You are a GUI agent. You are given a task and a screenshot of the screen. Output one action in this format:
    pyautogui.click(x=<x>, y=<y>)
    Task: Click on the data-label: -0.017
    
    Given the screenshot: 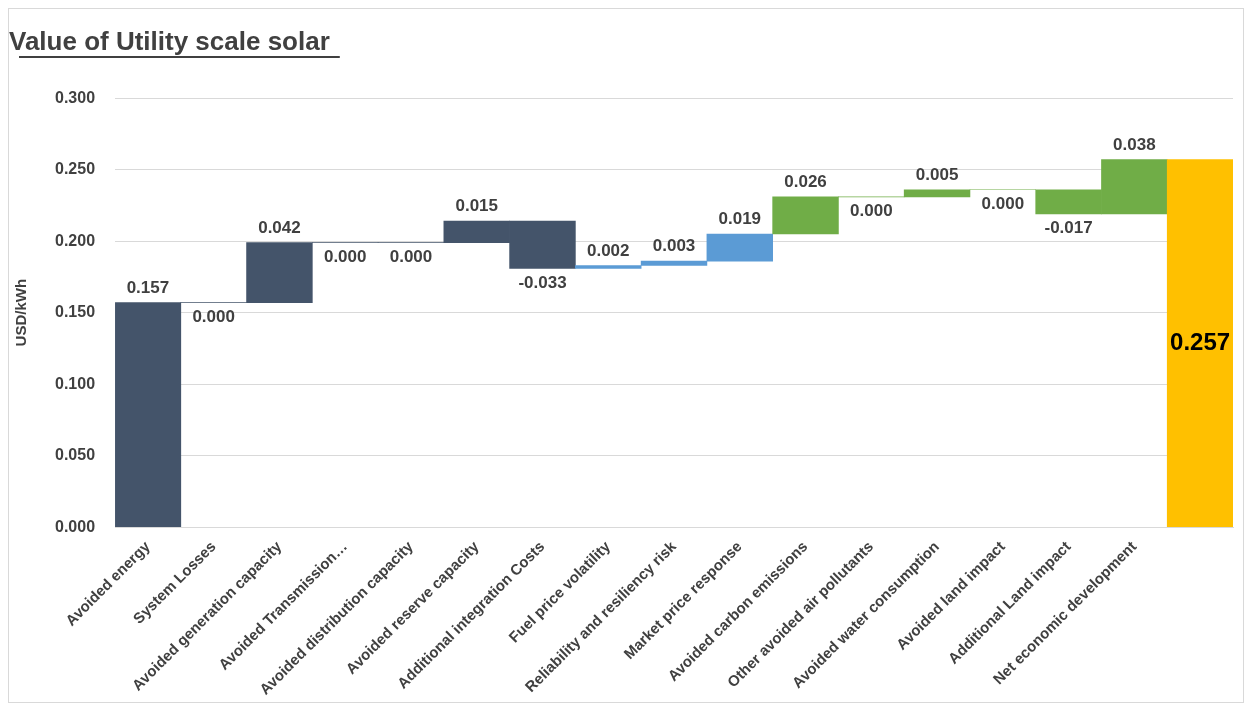 What is the action you would take?
    pyautogui.click(x=1068, y=228)
    